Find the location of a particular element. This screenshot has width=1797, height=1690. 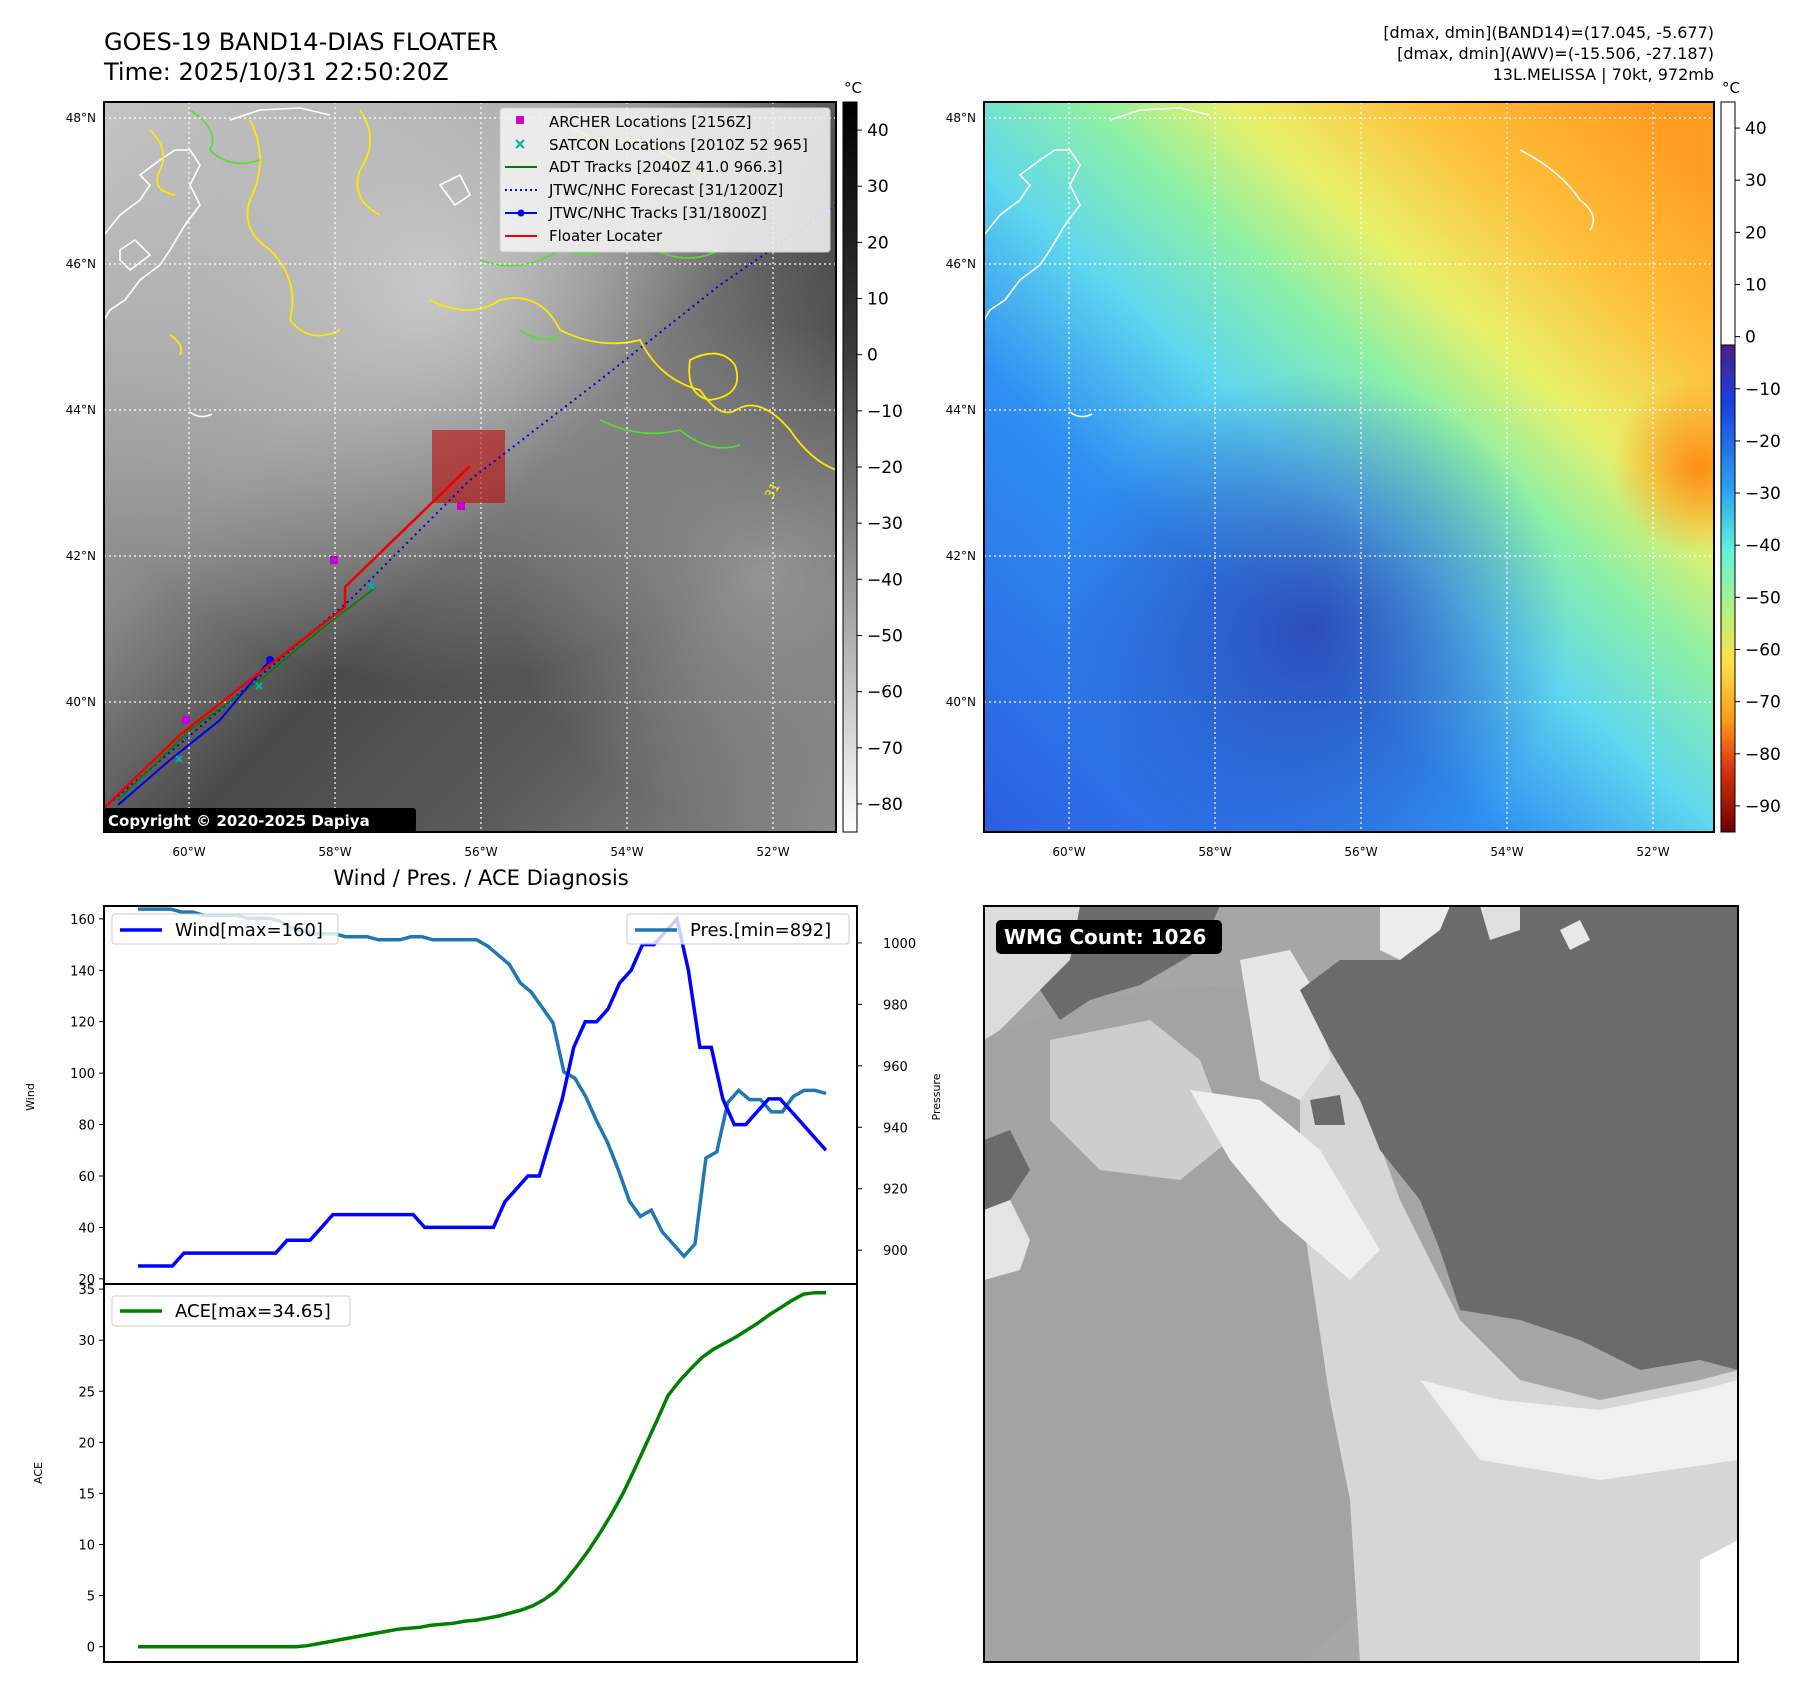

ir-colorbar-tick-label: −80 is located at coordinates (885, 805).